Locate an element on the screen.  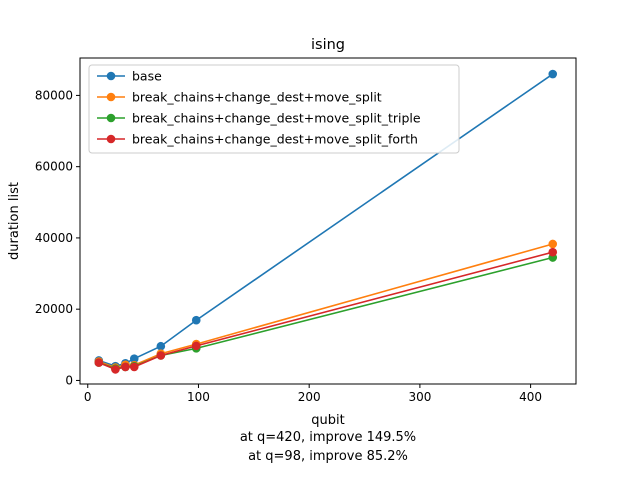
x-tick-label: 300 is located at coordinates (419, 397).